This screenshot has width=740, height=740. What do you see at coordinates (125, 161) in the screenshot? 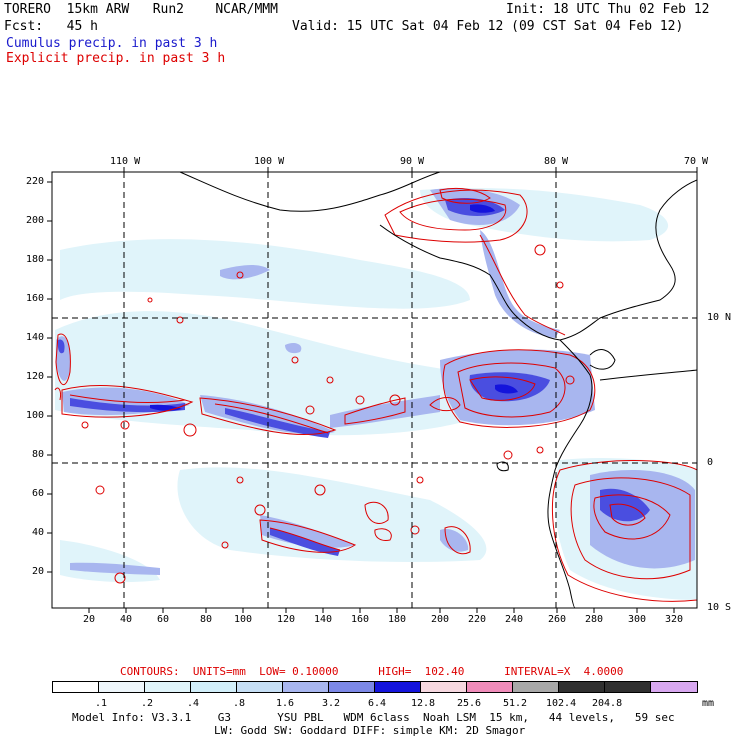
I see `lon-label-110w: 110 W` at bounding box center [125, 161].